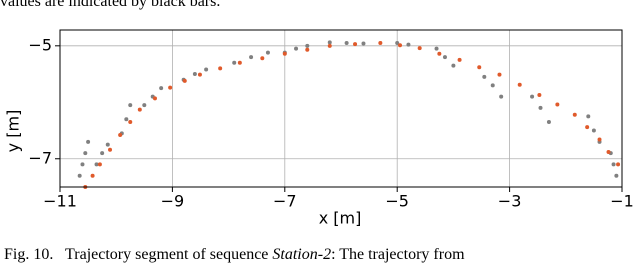 The image size is (640, 264). What do you see at coordinates (340, 218) in the screenshot?
I see `x-axis-label: x [m]` at bounding box center [340, 218].